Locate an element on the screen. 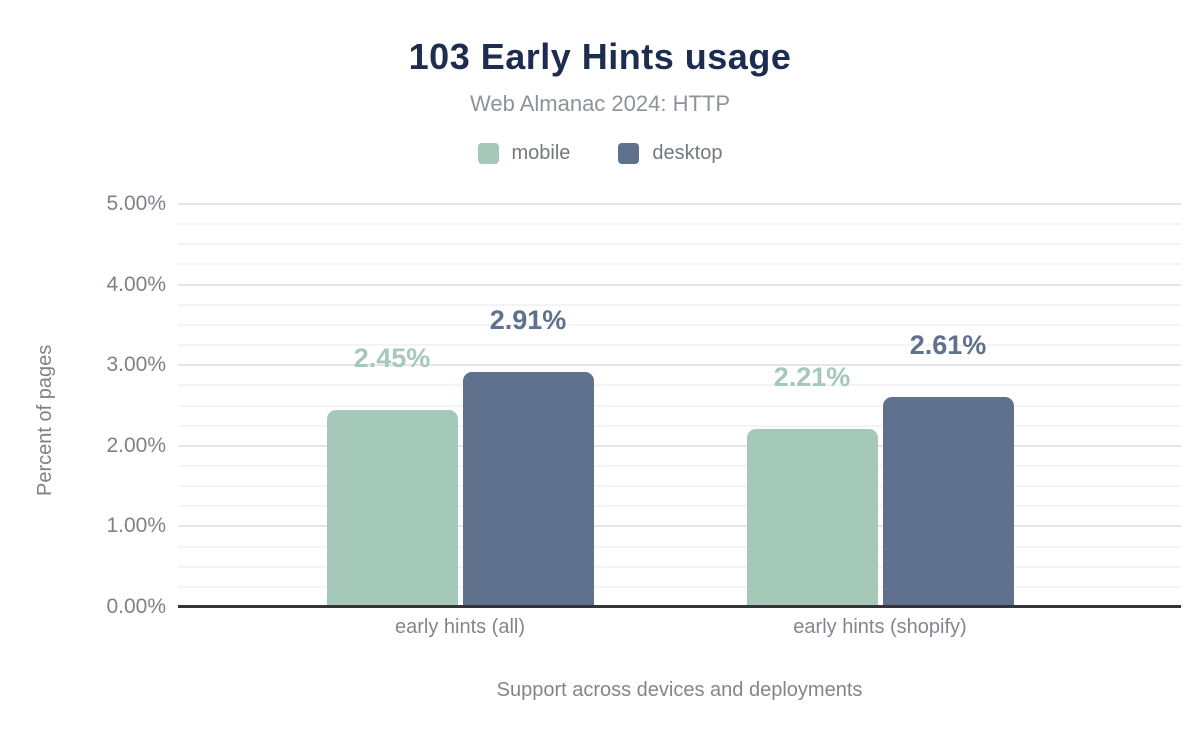  y-axis-tick-label: 3.00% is located at coordinates (136, 365).